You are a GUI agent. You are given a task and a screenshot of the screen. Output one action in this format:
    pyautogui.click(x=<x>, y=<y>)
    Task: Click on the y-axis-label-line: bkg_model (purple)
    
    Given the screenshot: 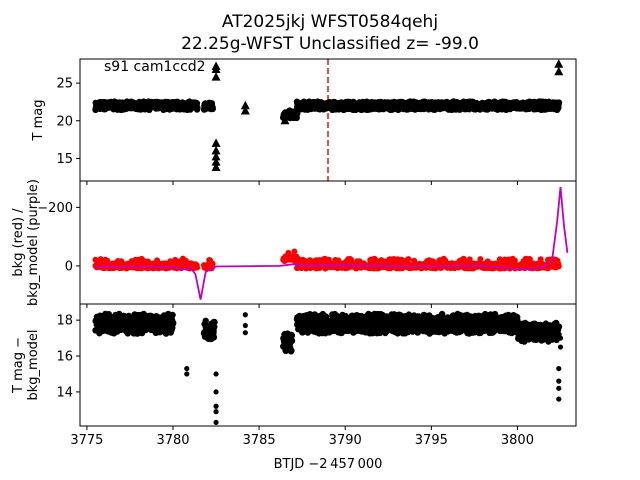 What is the action you would take?
    pyautogui.click(x=33, y=242)
    